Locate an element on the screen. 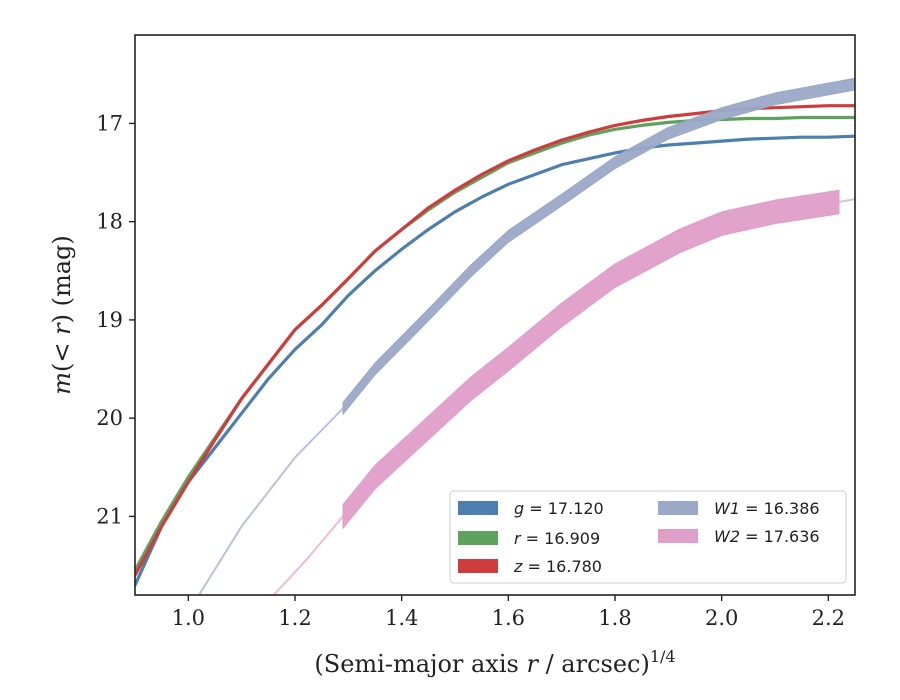  series-w1-extrapolation is located at coordinates (271, 501).